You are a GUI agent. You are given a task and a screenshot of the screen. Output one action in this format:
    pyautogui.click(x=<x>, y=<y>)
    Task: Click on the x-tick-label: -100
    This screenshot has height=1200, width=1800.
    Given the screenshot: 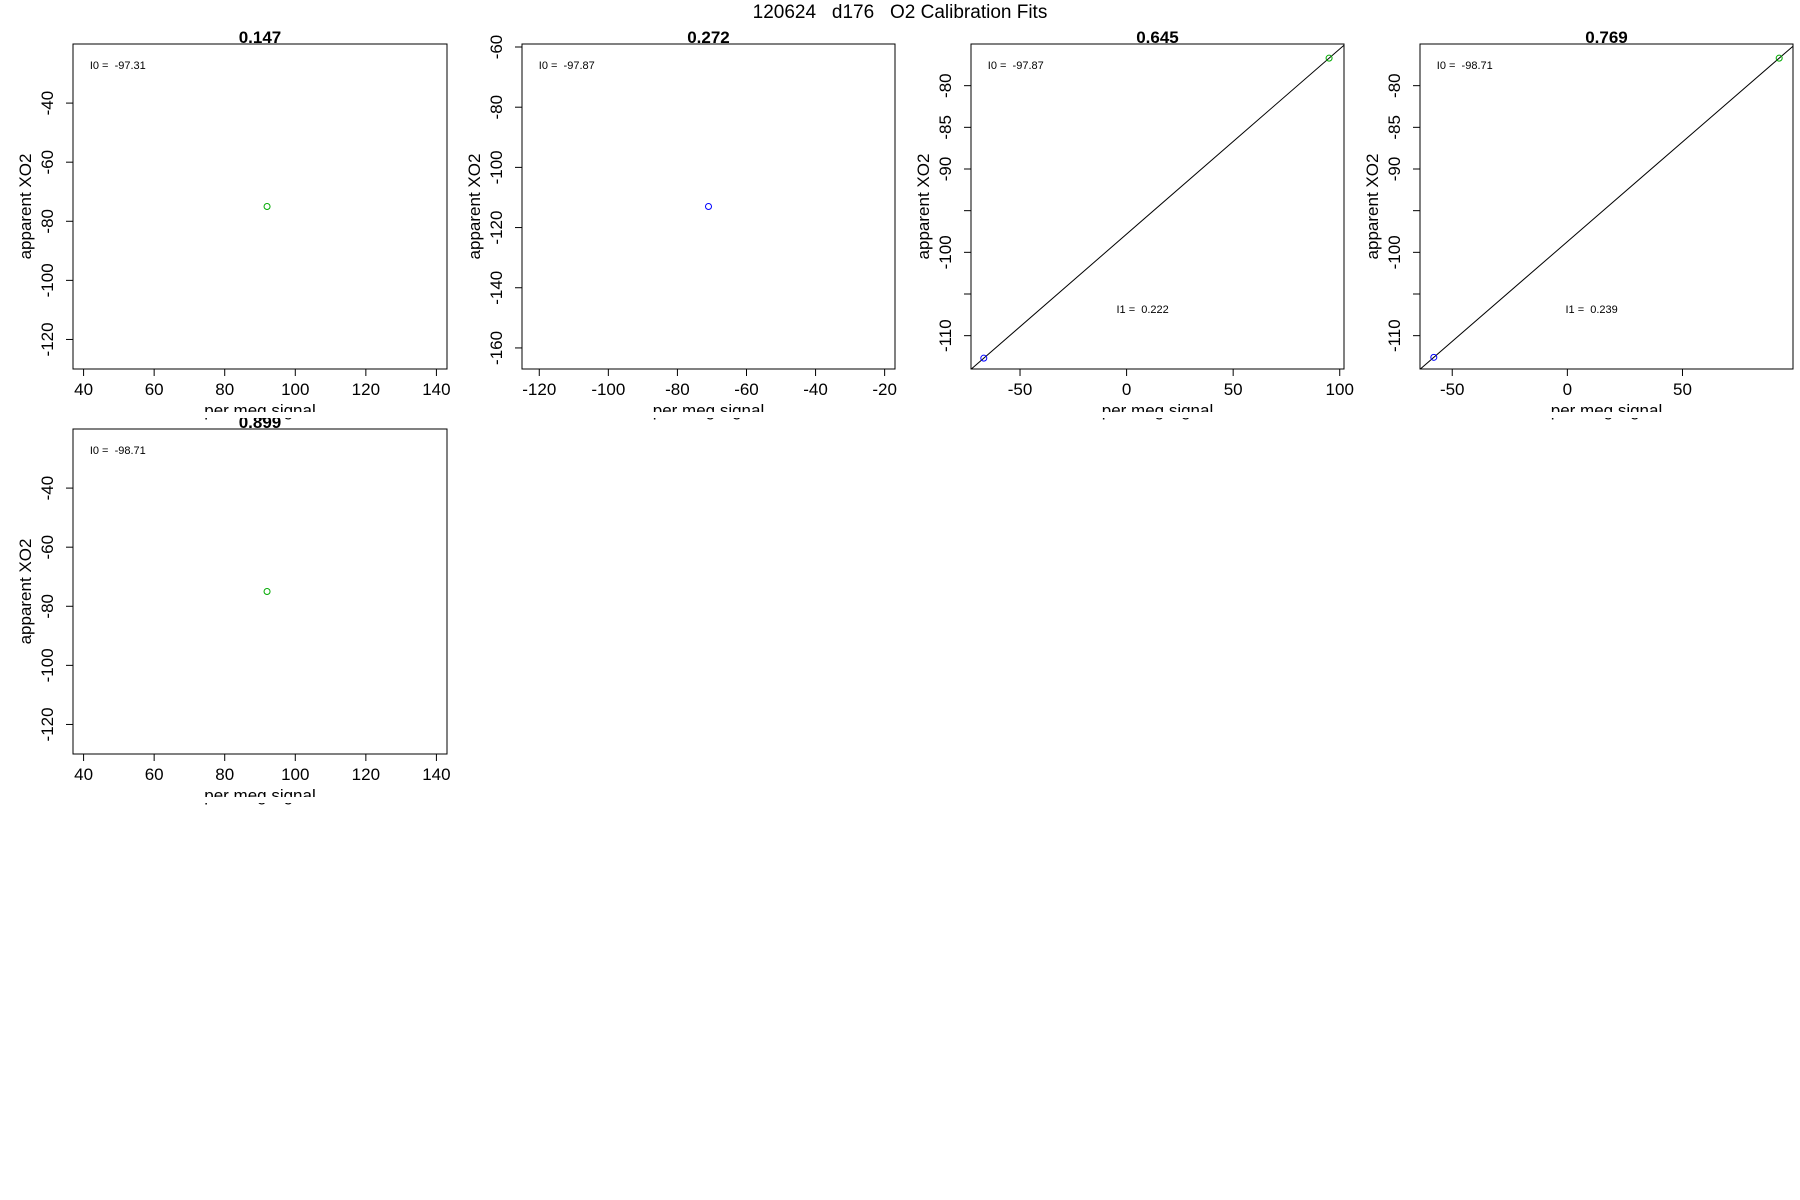 What is the action you would take?
    pyautogui.click(x=608, y=389)
    